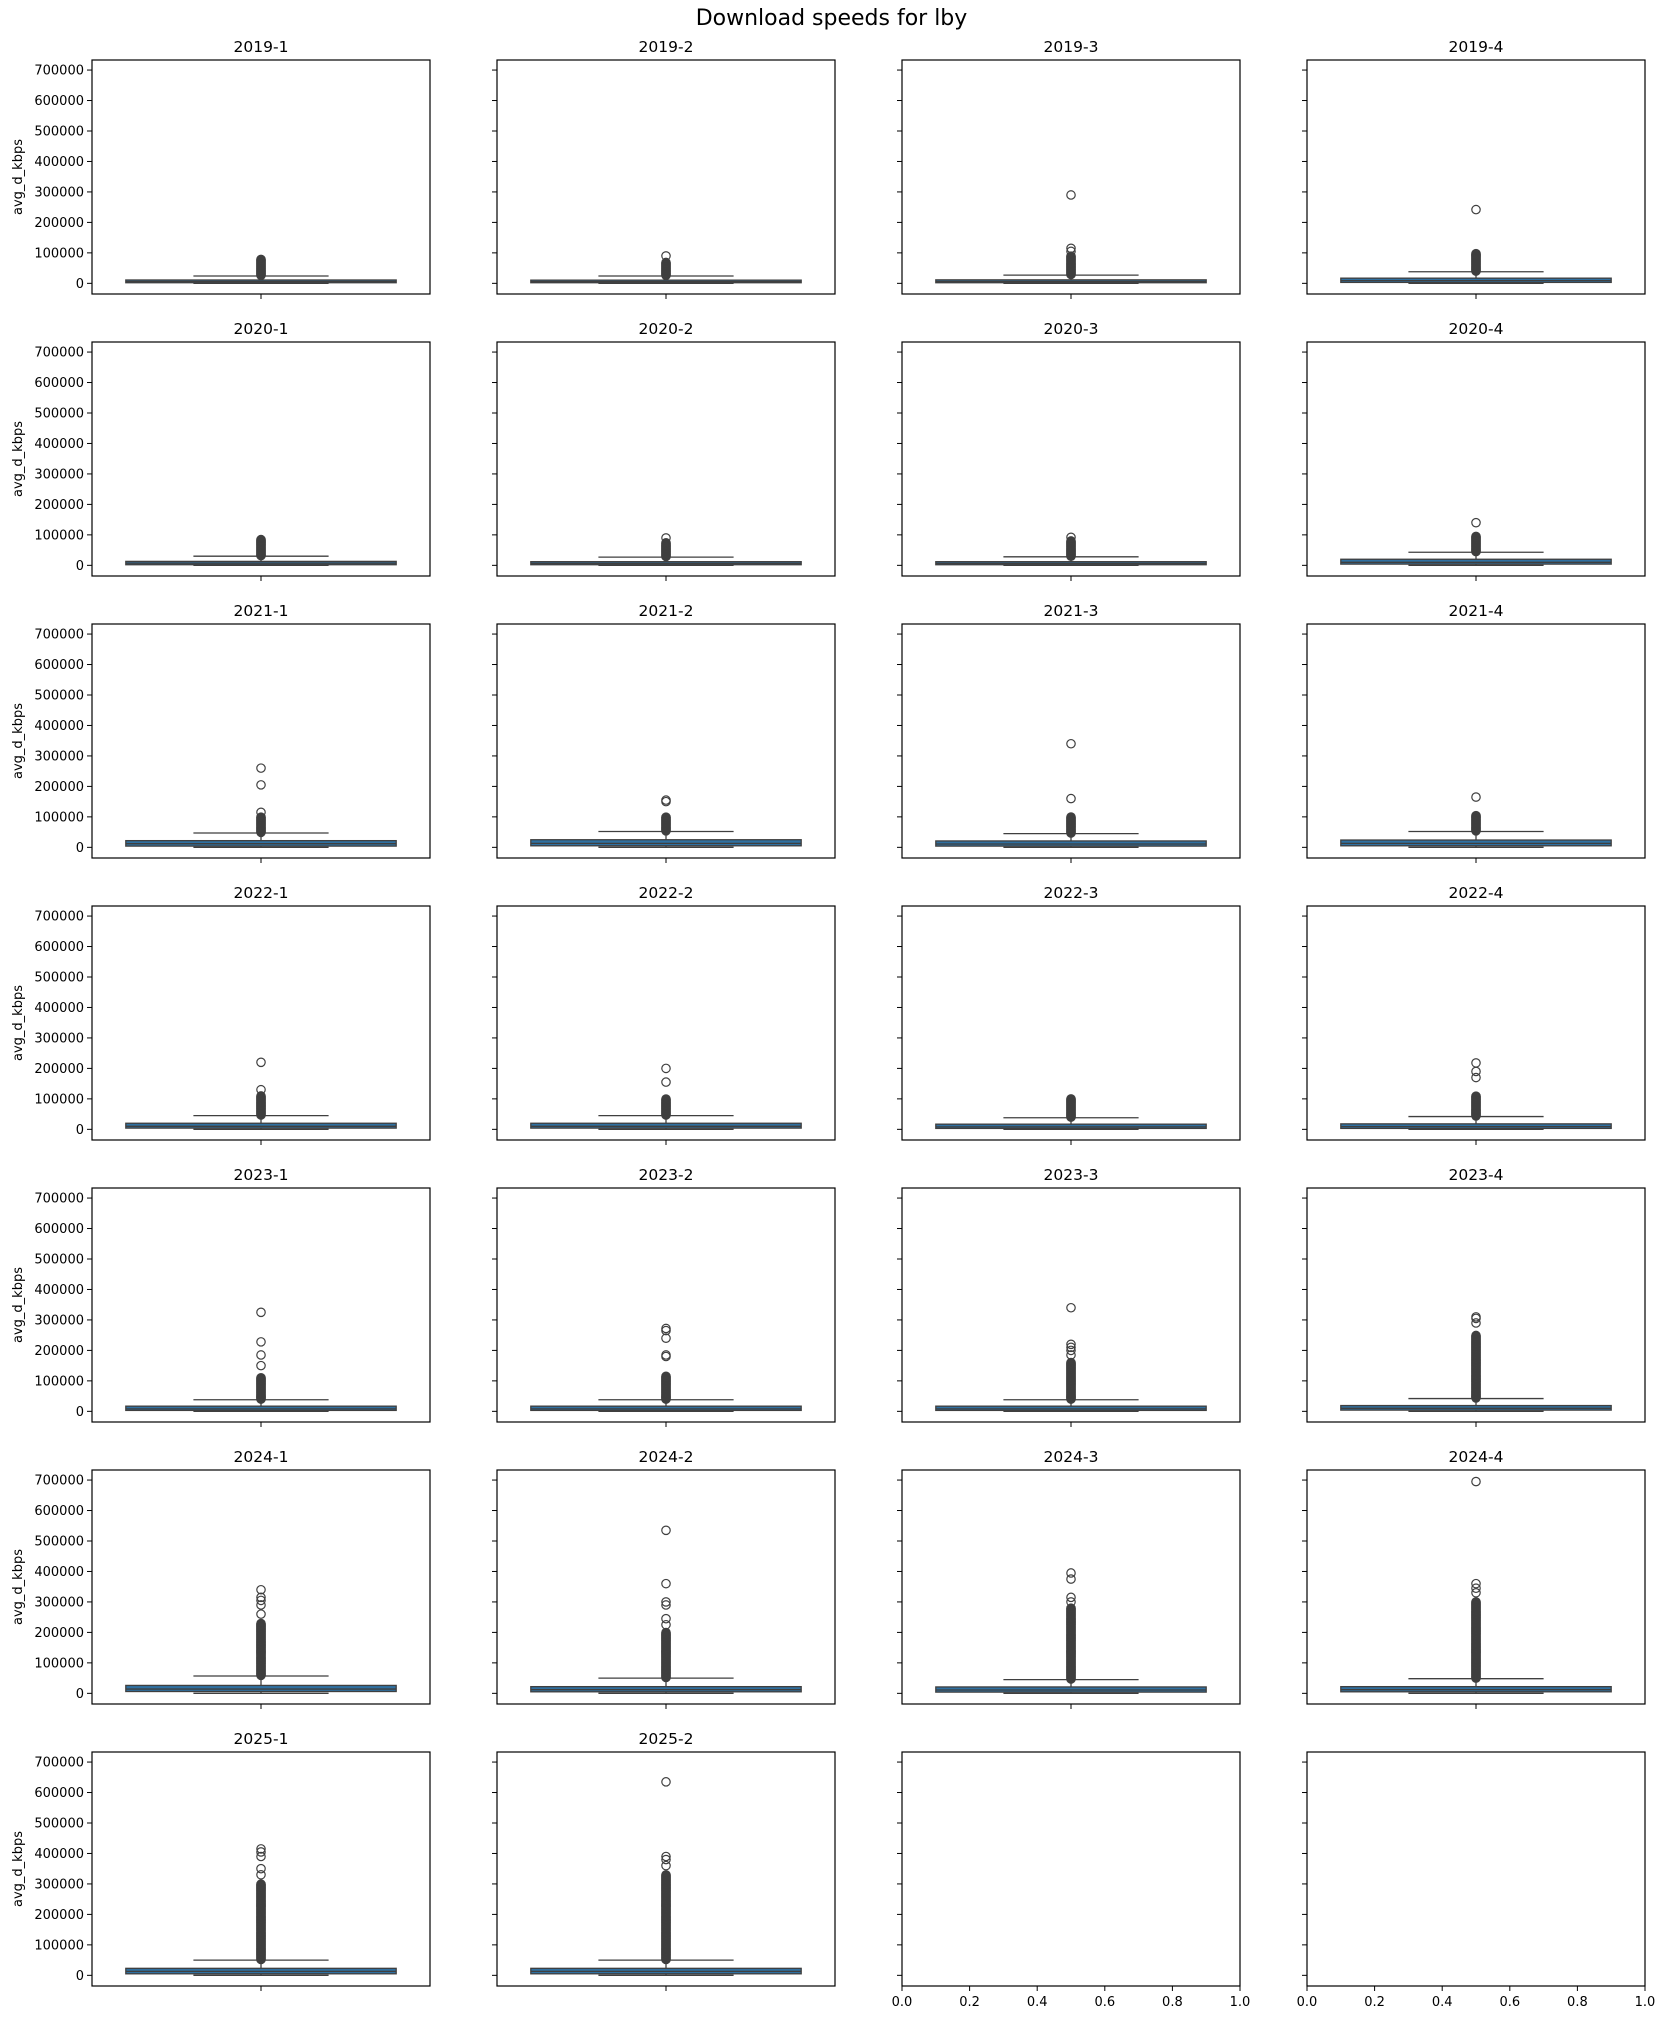 The image size is (1663, 2018). I want to click on subplot-title: 2025-2, so click(666, 1739).